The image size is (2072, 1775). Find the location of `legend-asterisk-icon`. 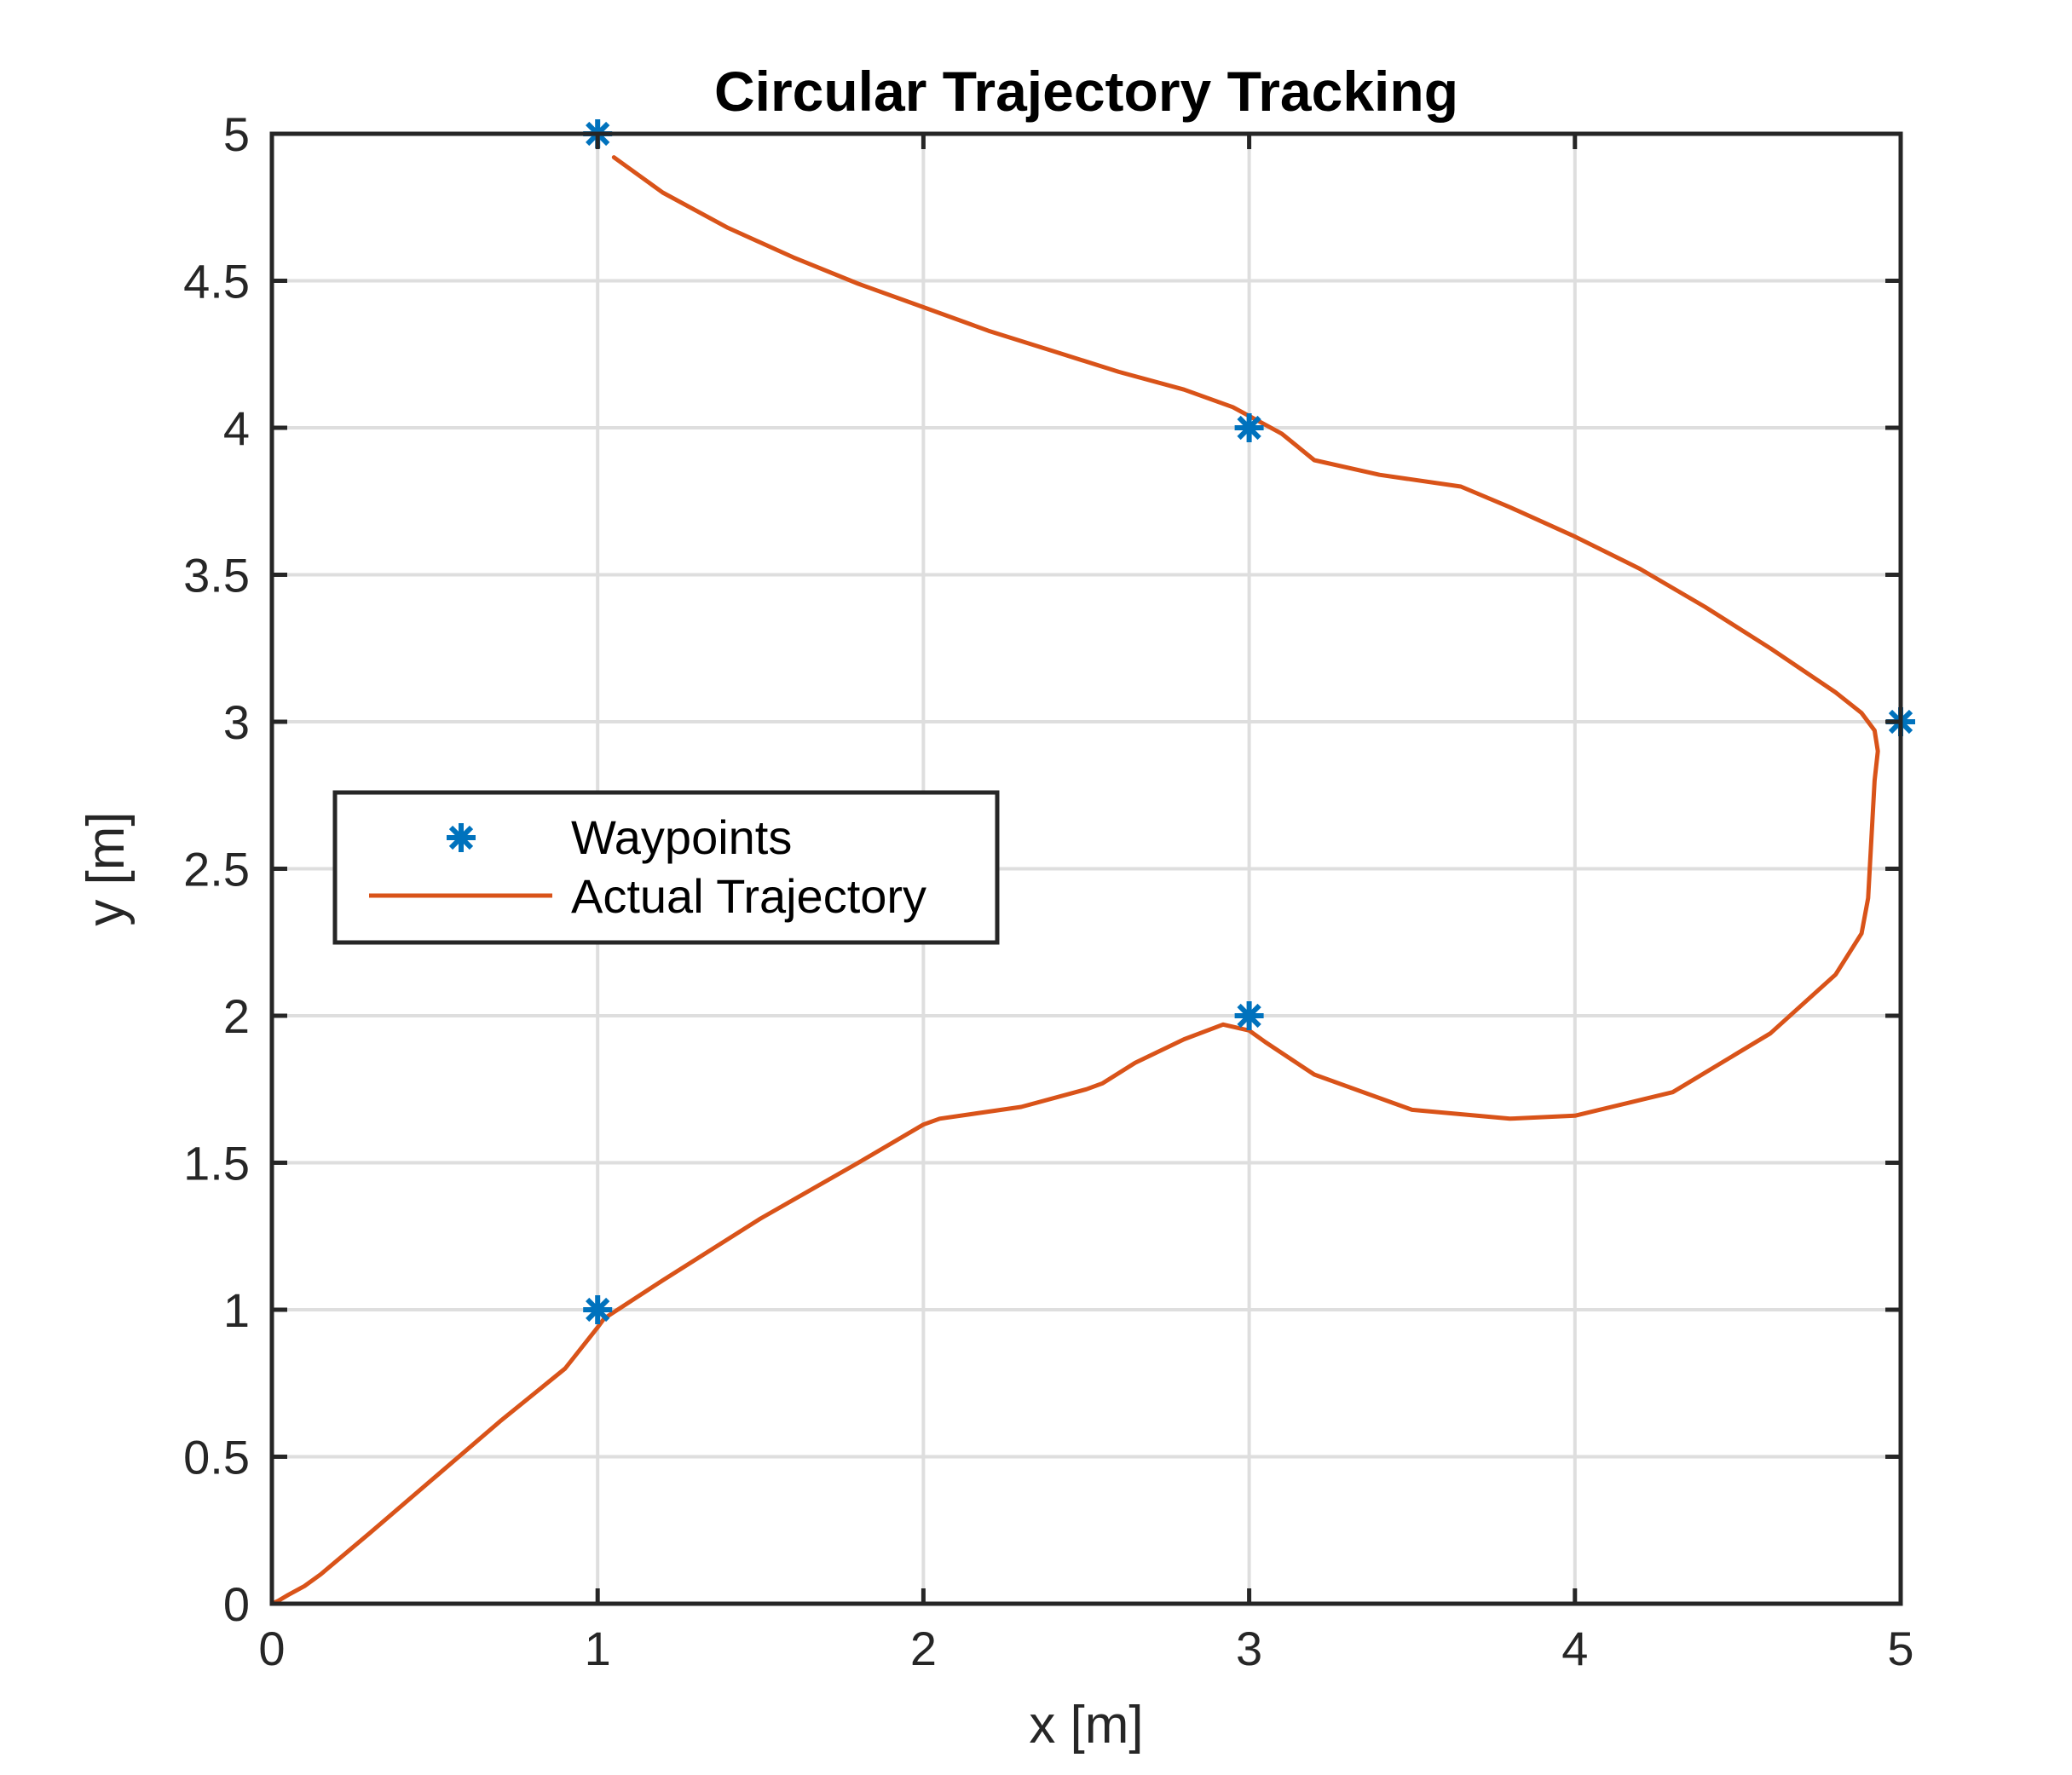

legend-asterisk-icon is located at coordinates (462, 837).